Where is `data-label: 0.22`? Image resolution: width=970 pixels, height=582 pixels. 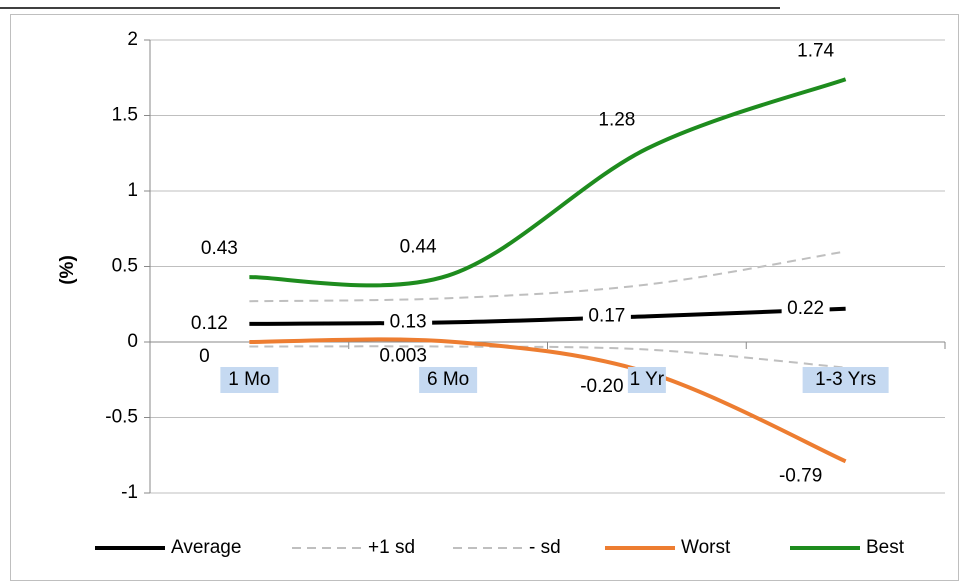 data-label: 0.22 is located at coordinates (805, 308).